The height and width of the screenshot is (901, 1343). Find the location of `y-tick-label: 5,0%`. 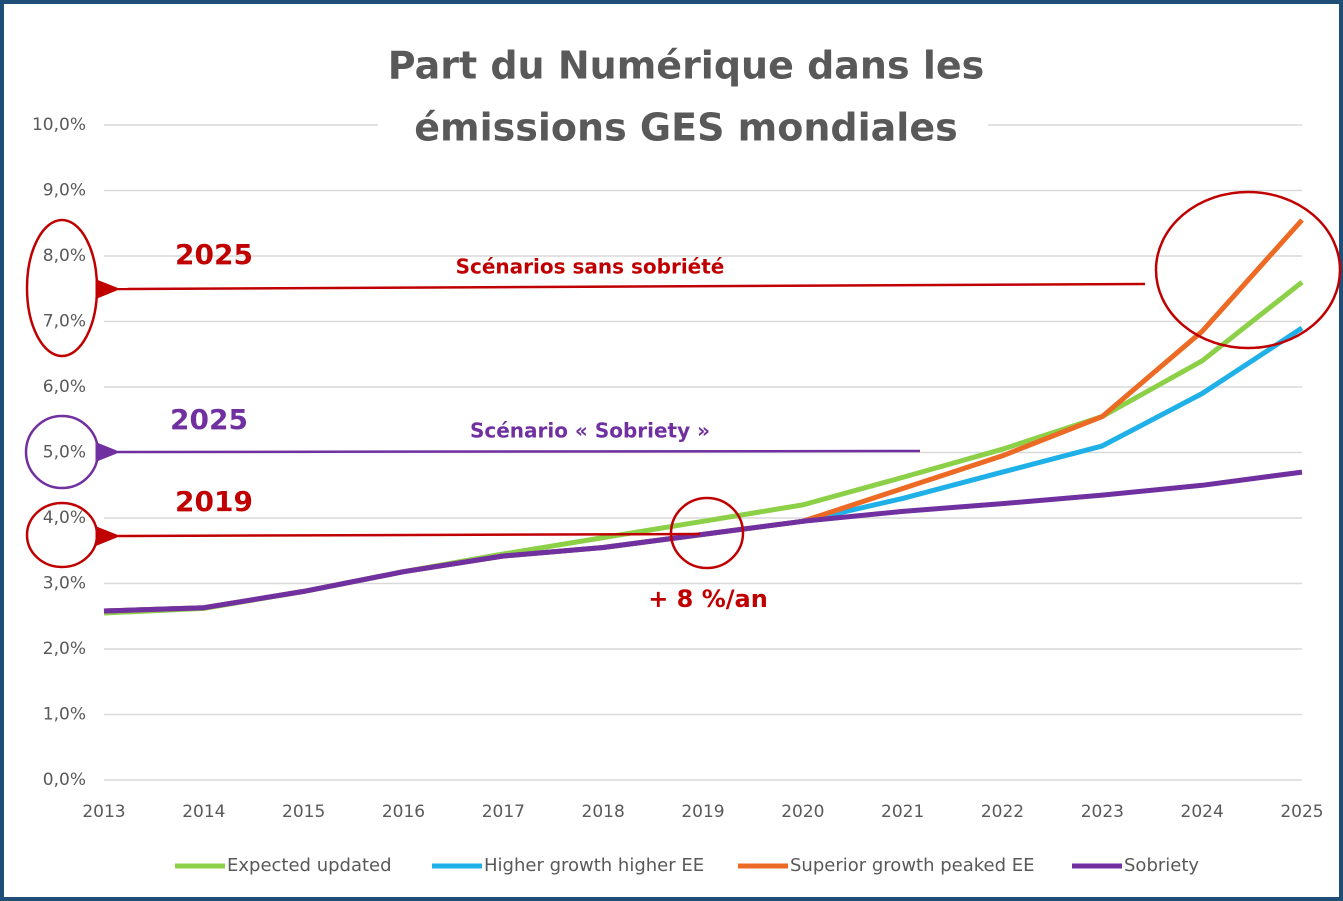

y-tick-label: 5,0% is located at coordinates (64, 453).